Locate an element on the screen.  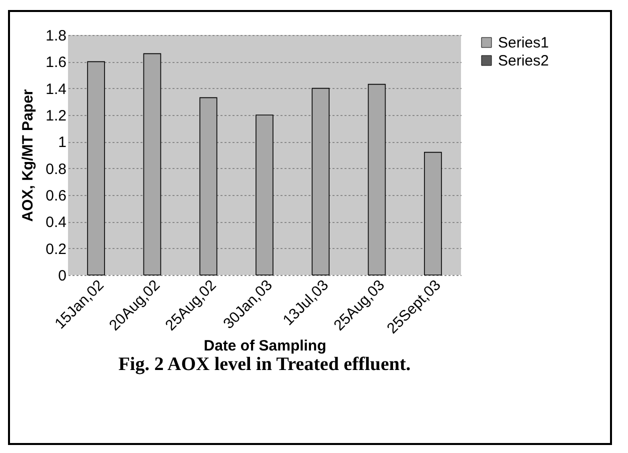
legend-label: Series2 is located at coordinates (523, 61).